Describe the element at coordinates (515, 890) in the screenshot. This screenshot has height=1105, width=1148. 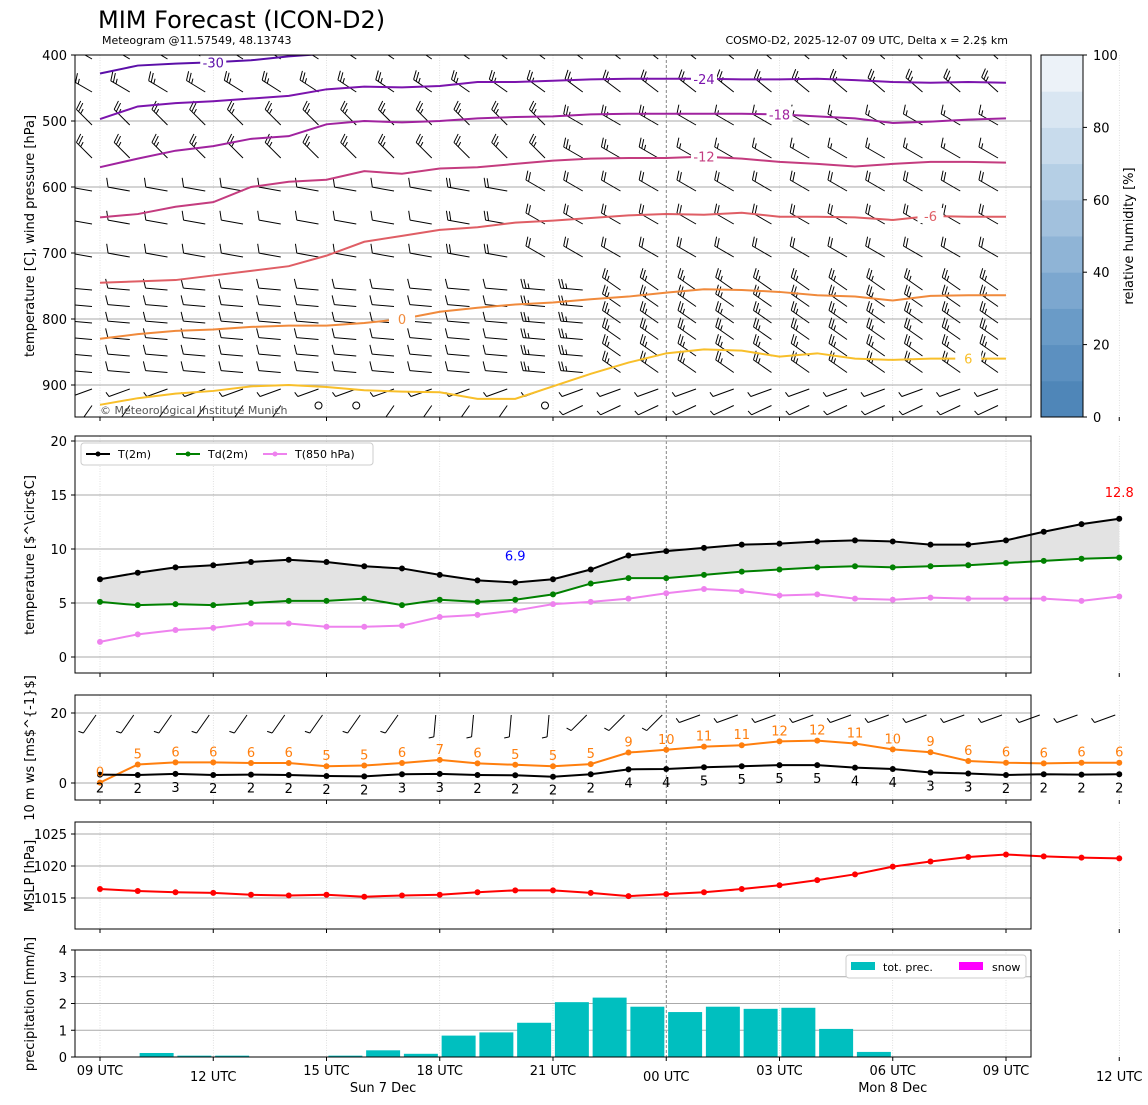
I see `mslp-point` at that location.